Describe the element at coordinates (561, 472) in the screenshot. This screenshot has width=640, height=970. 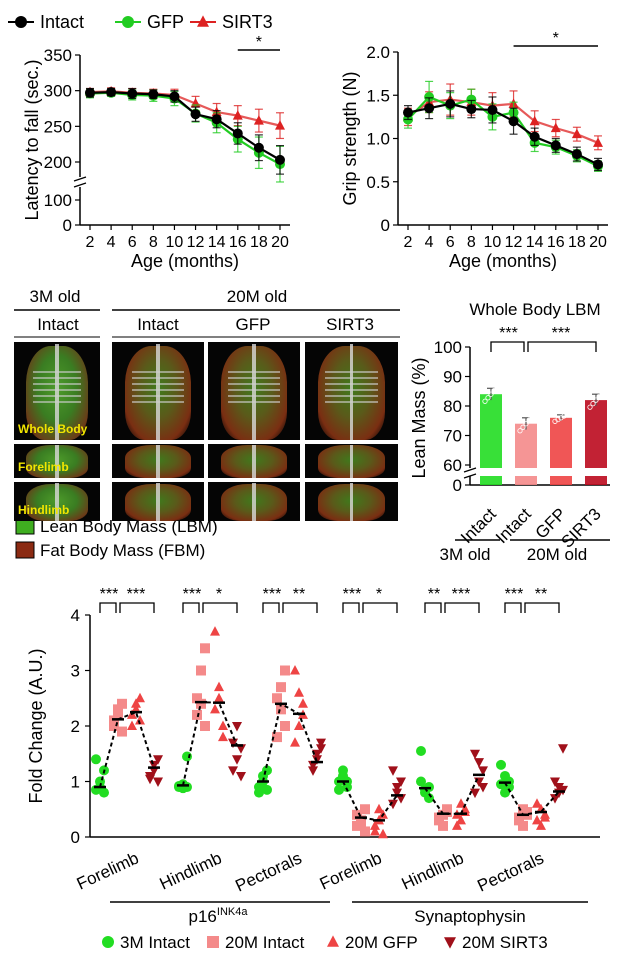
I see `bar-break-gap` at that location.